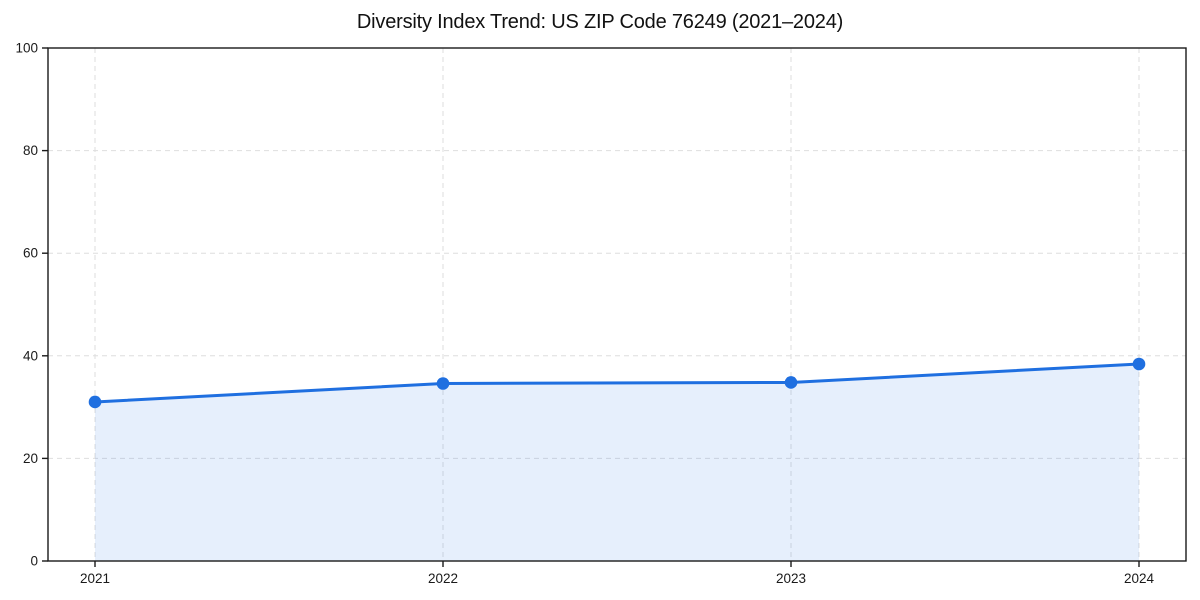  I want to click on x-tick-label: 2021, so click(95, 578).